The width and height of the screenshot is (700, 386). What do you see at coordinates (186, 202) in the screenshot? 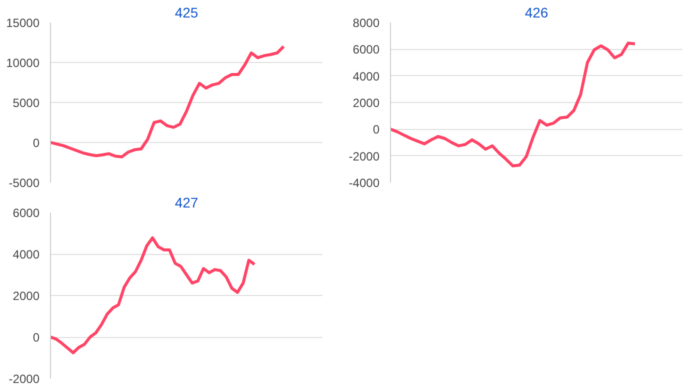
I see `chart-title: 427` at bounding box center [186, 202].